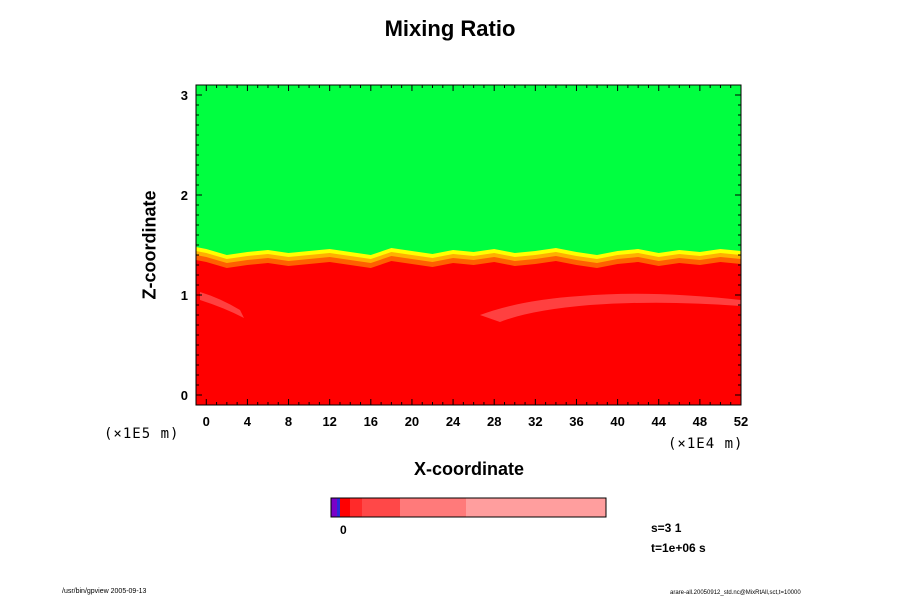 The height and width of the screenshot is (600, 900). I want to click on x-tick-label: 28, so click(494, 421).